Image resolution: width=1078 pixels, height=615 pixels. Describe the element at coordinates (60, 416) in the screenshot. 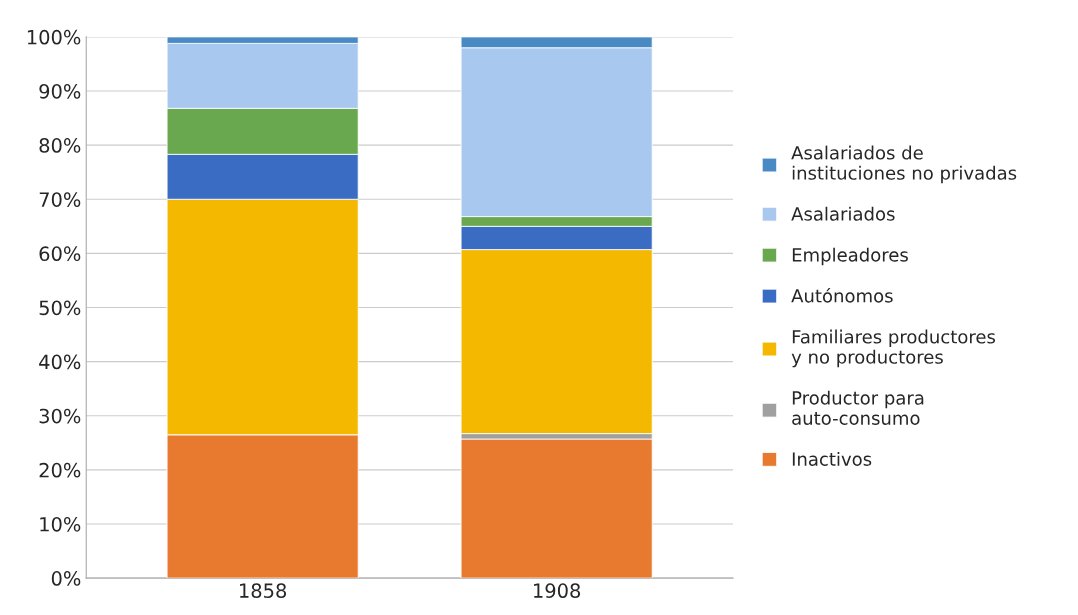

I see `y-tick-label: 30%` at that location.